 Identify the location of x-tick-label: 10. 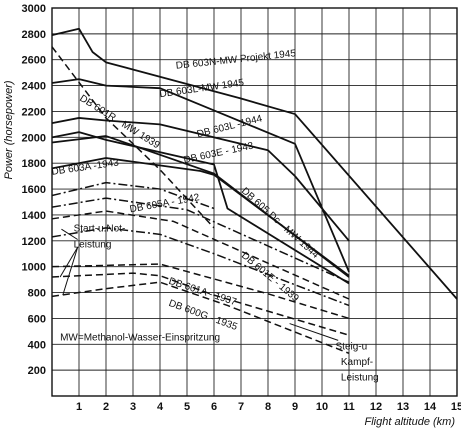
(322, 407).